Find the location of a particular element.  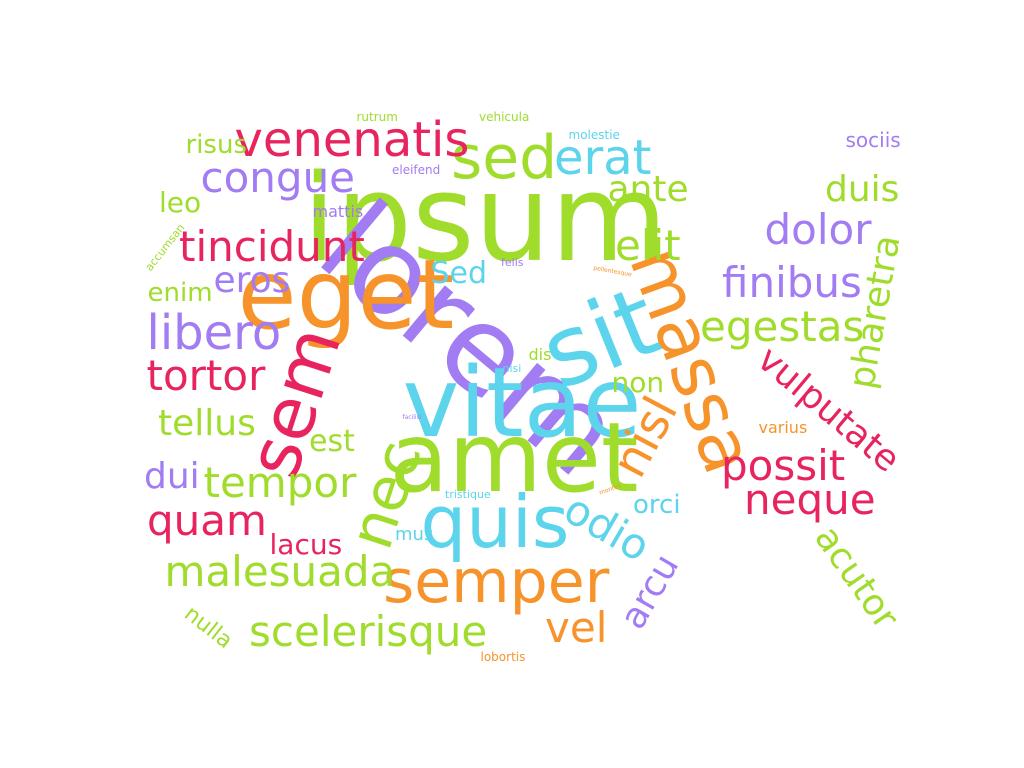

word-leo: leo is located at coordinates (180, 202).